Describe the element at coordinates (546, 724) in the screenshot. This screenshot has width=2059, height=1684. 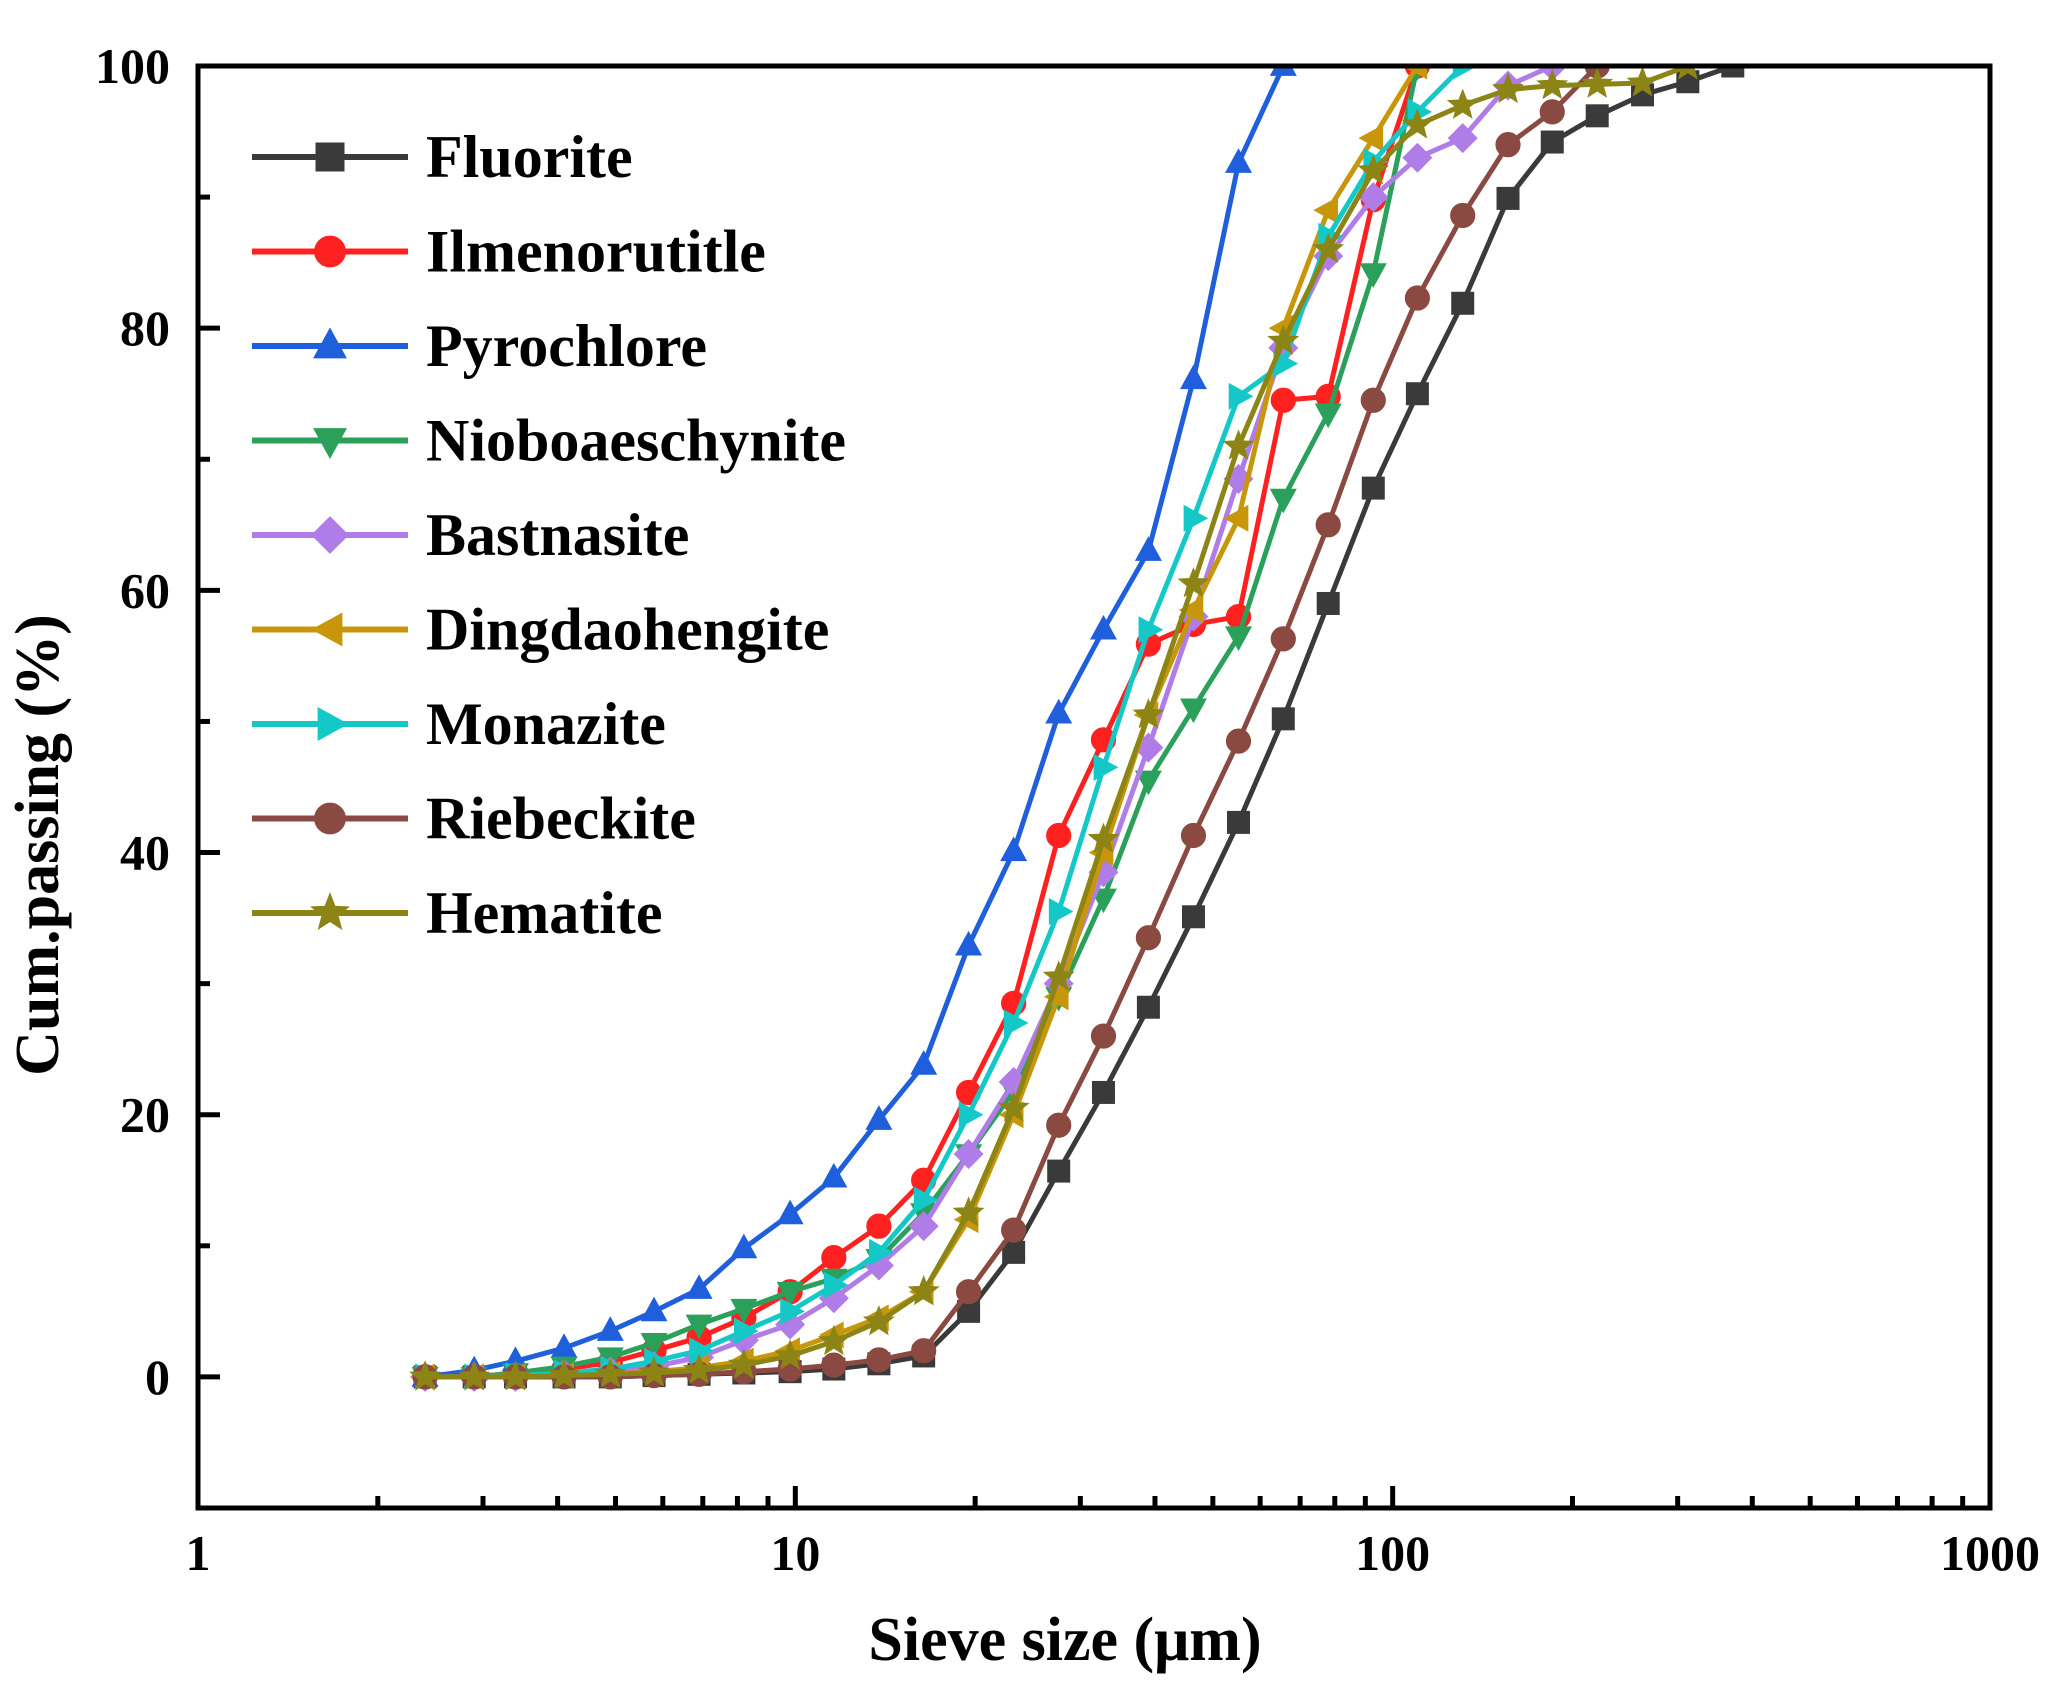
I see `legend-label: Monazite` at that location.